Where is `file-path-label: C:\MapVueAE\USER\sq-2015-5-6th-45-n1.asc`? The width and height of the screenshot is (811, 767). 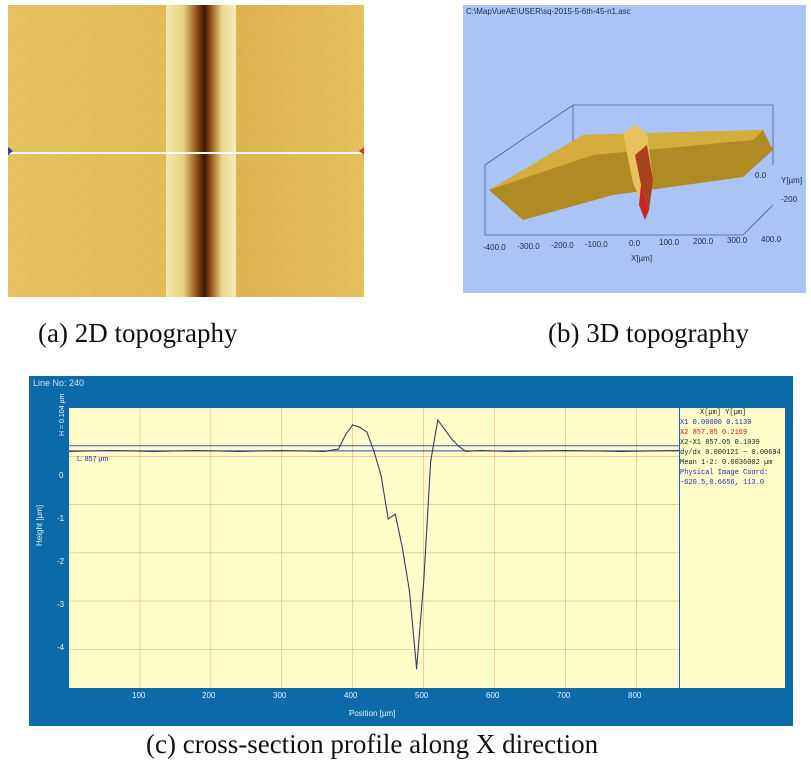
file-path-label: C:\MapVueAE\USER\sq-2015-5-6th-45-n1.asc is located at coordinates (548, 11).